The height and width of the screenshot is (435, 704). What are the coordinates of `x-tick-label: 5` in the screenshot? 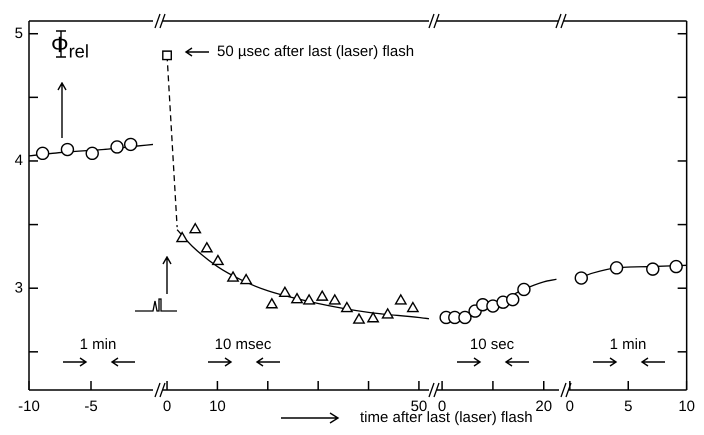 It's located at (628, 407).